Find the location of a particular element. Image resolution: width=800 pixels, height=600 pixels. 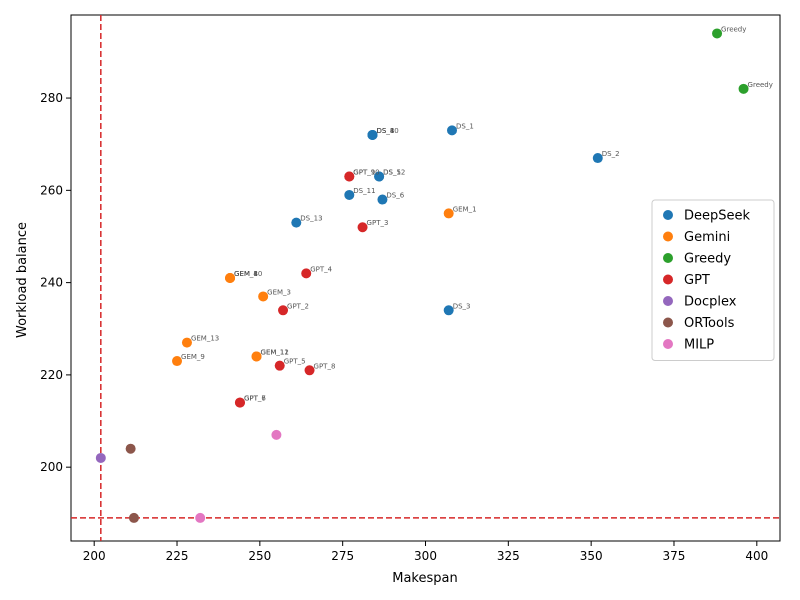

data-point-label: GPT_7 is located at coordinates (255, 399).